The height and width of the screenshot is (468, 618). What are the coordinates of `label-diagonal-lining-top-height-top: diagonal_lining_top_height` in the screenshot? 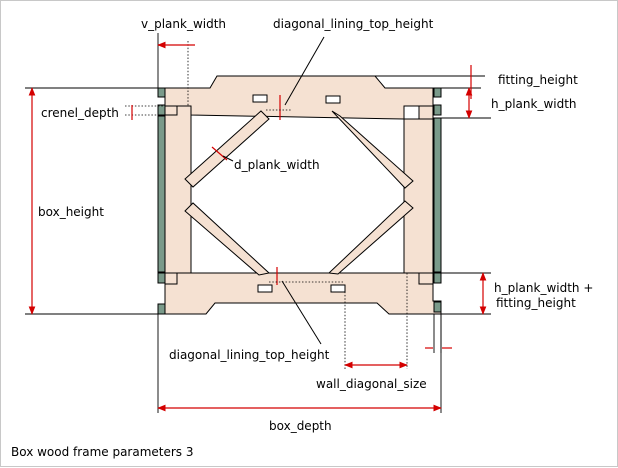 It's located at (353, 24).